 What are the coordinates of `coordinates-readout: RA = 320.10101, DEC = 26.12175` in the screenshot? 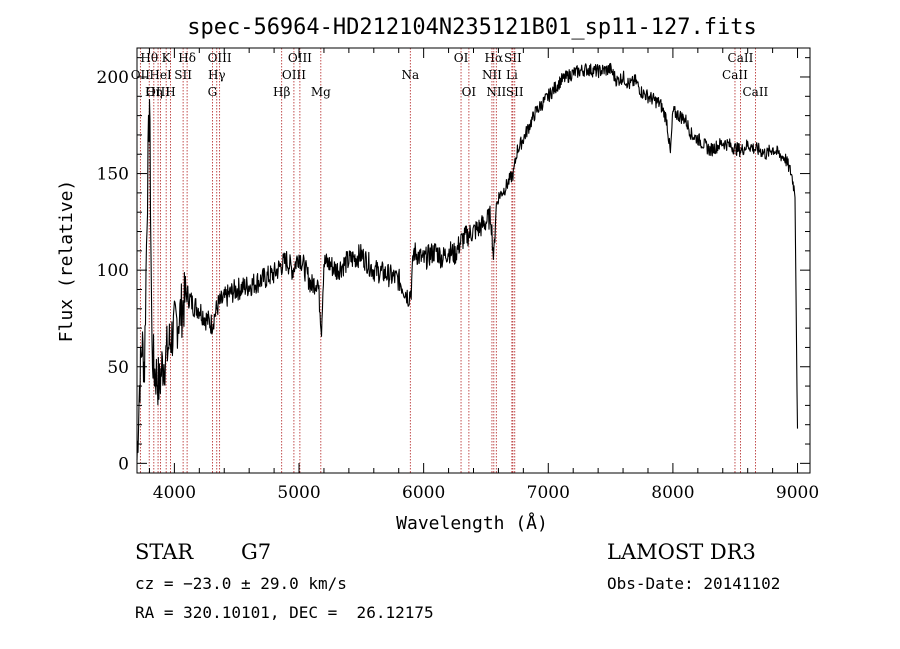 It's located at (284, 612).